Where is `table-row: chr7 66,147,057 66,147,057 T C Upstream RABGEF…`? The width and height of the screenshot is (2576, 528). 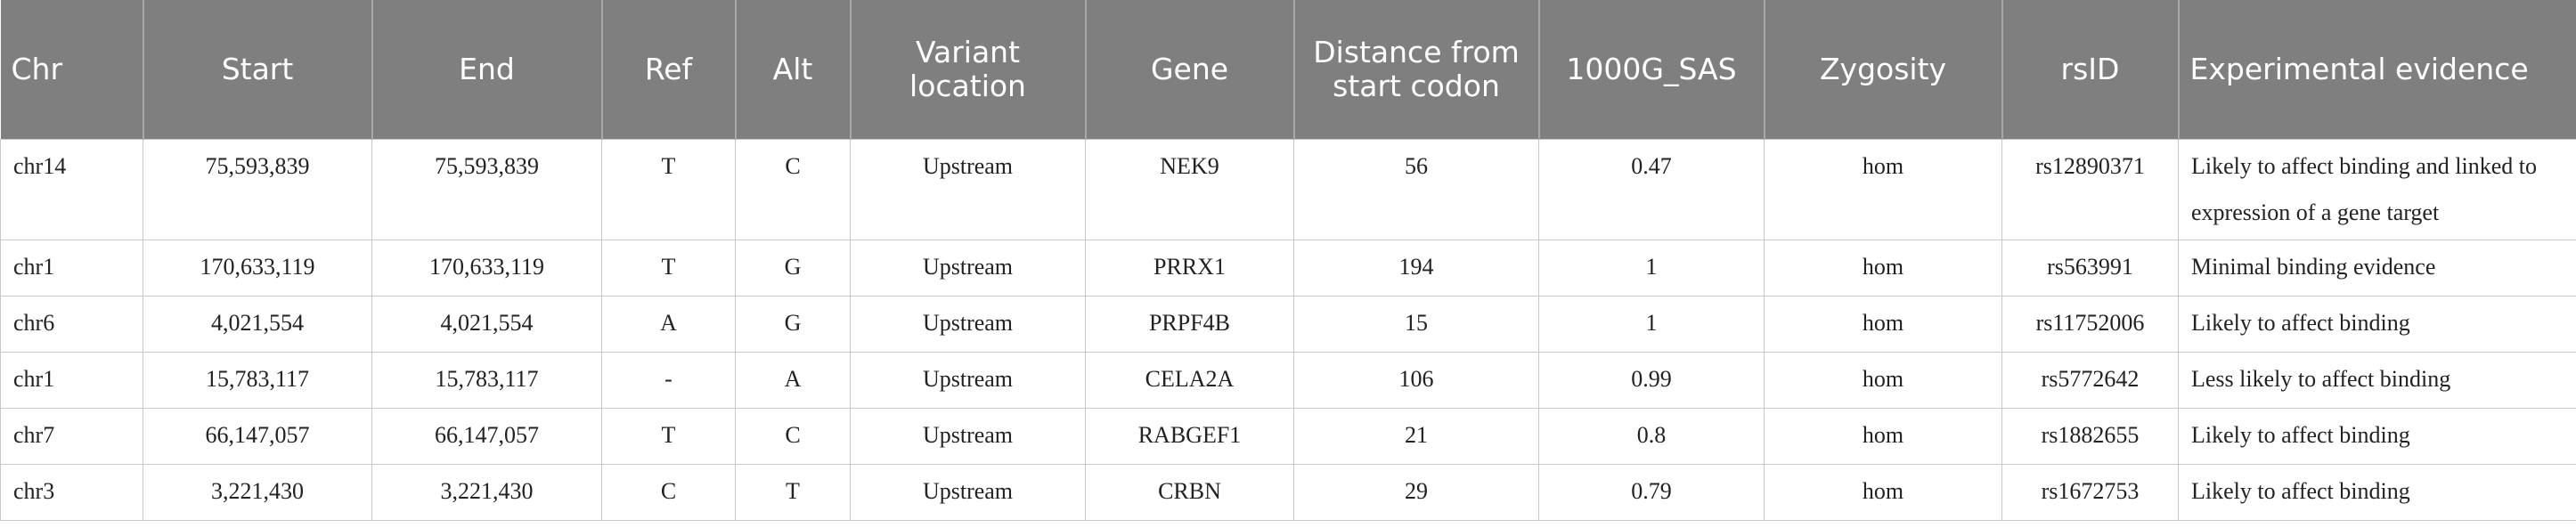 table-row: chr7 66,147,057 66,147,057 T C Upstream RABGEF… is located at coordinates (1288, 436).